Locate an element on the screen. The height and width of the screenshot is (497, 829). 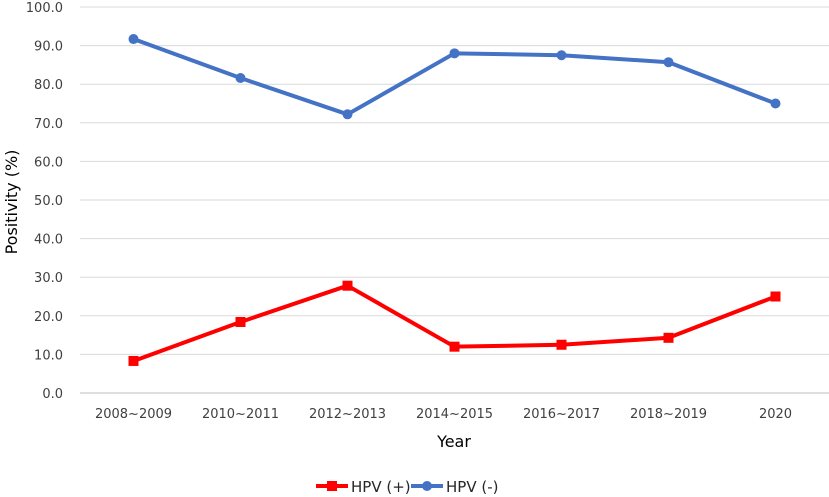
x-tick-label: 2014~2015 is located at coordinates (454, 414).